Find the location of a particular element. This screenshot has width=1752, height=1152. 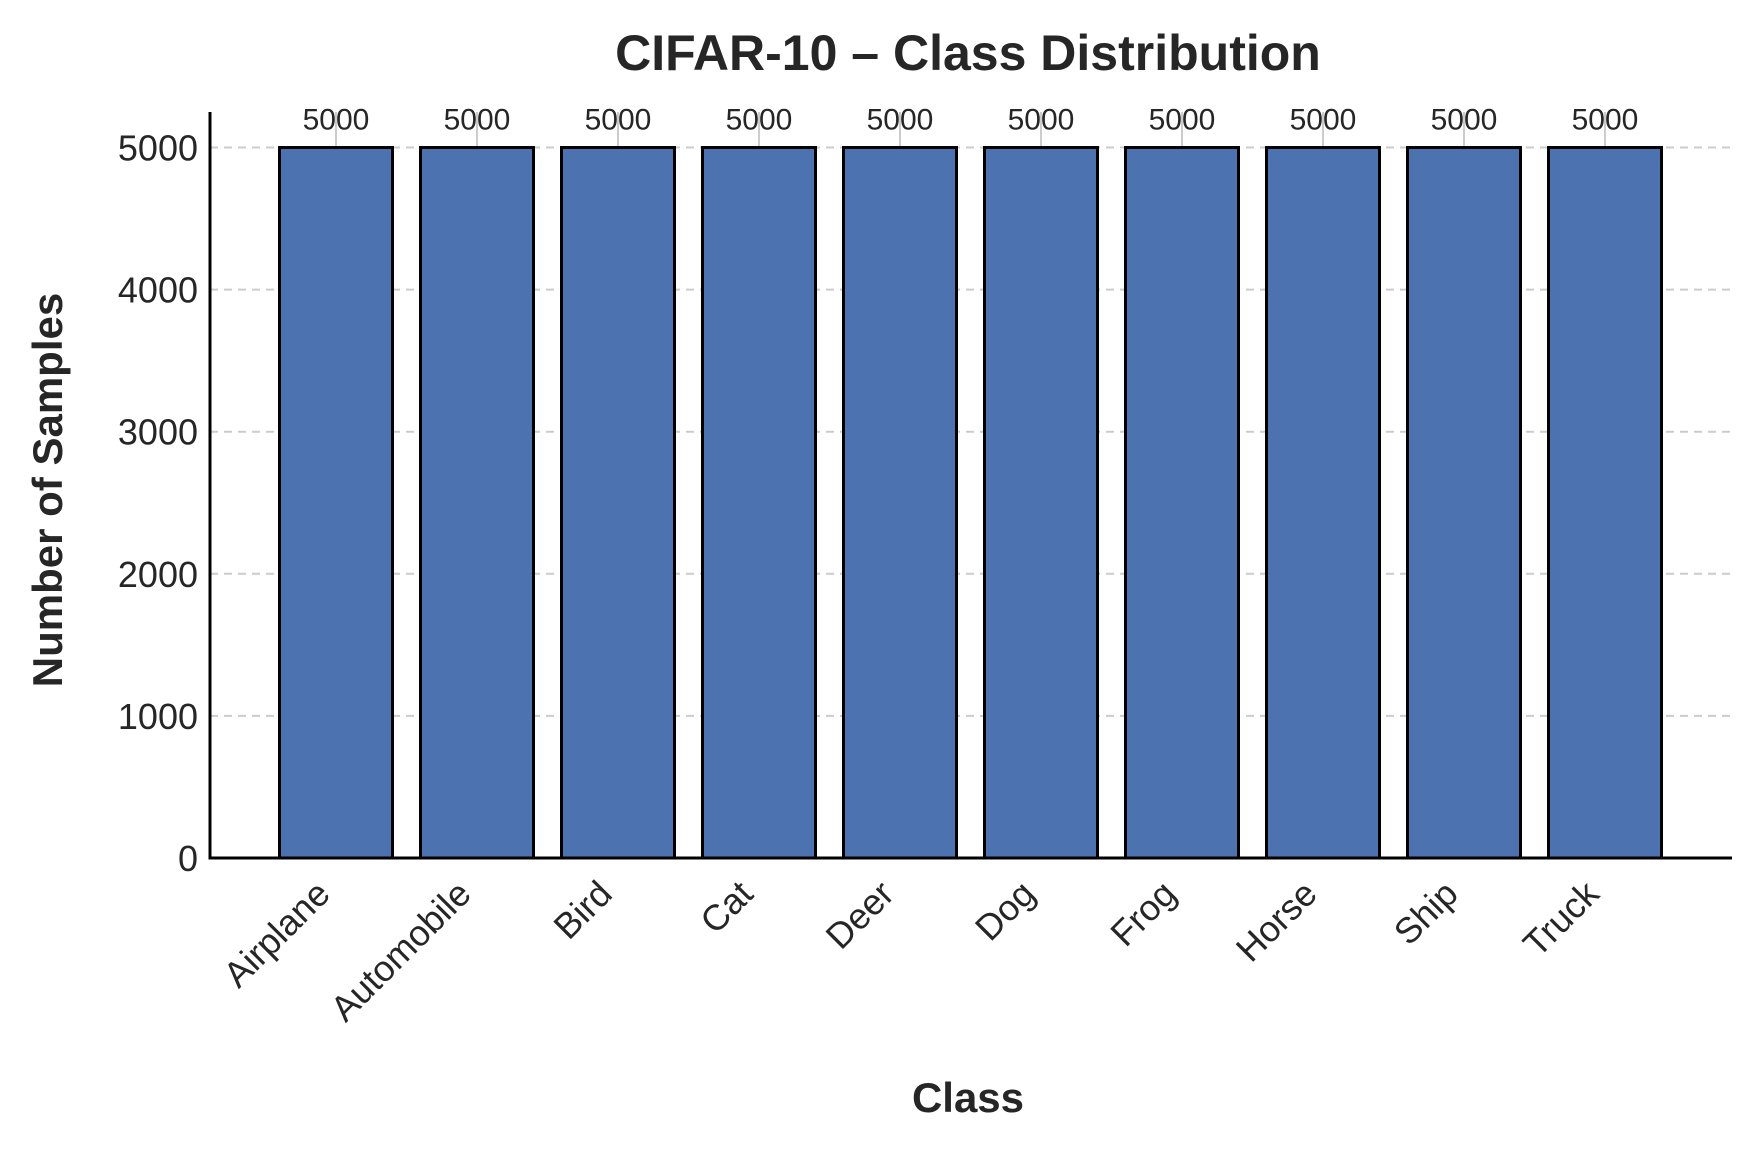

bar-dog is located at coordinates (1041, 503).